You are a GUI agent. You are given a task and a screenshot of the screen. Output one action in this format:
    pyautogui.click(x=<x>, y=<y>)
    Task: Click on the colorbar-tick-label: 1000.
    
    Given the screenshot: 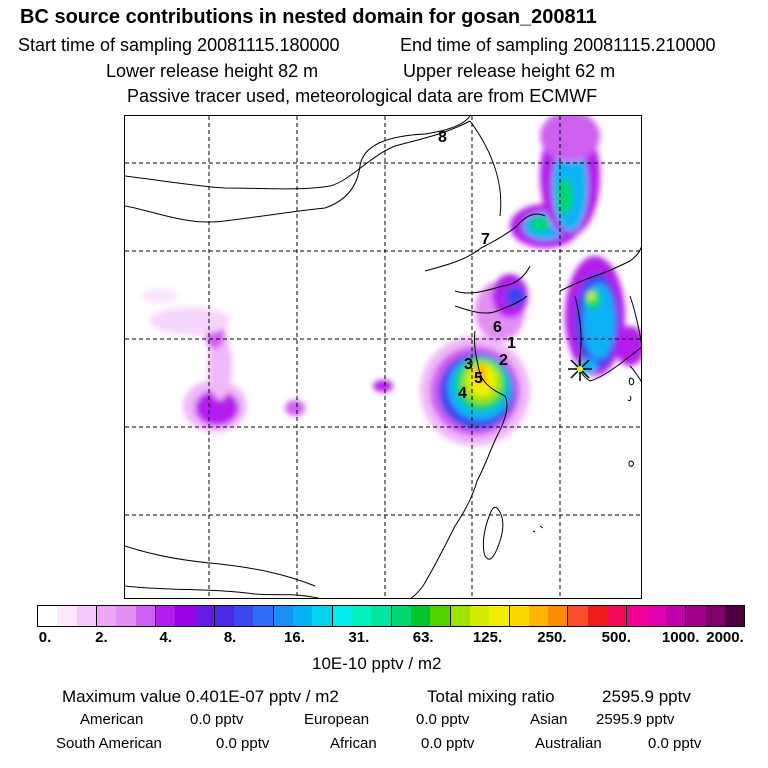 What is the action you would take?
    pyautogui.click(x=680, y=637)
    